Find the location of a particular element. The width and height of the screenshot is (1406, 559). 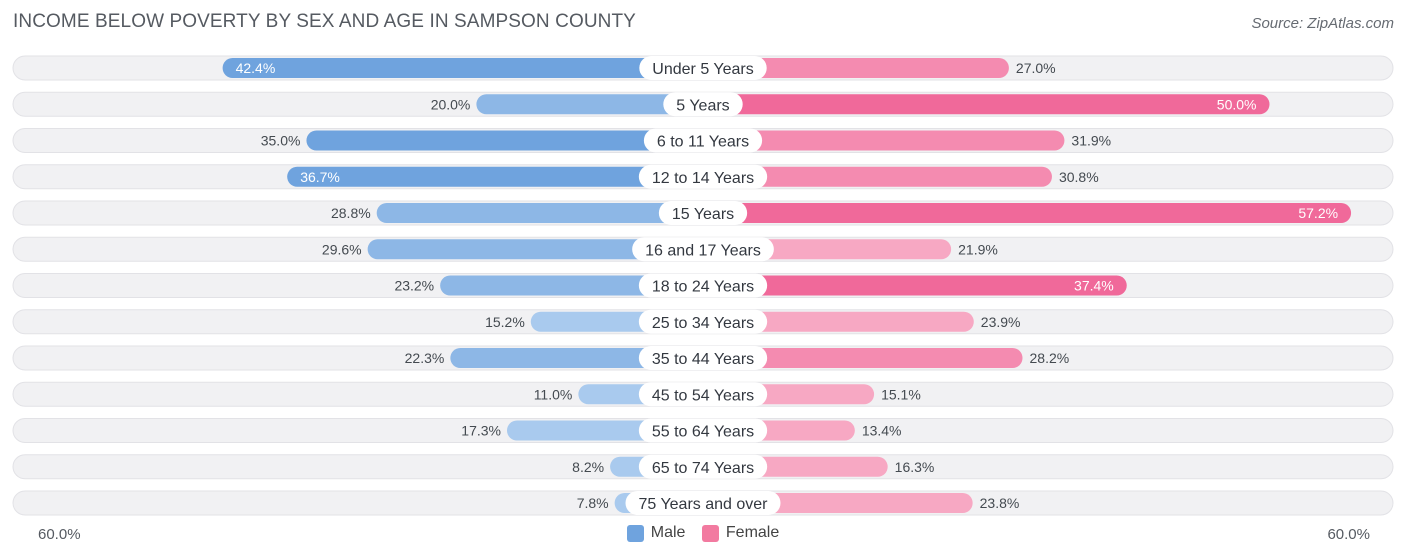

value-label-female: 57.2% is located at coordinates (1318, 213).